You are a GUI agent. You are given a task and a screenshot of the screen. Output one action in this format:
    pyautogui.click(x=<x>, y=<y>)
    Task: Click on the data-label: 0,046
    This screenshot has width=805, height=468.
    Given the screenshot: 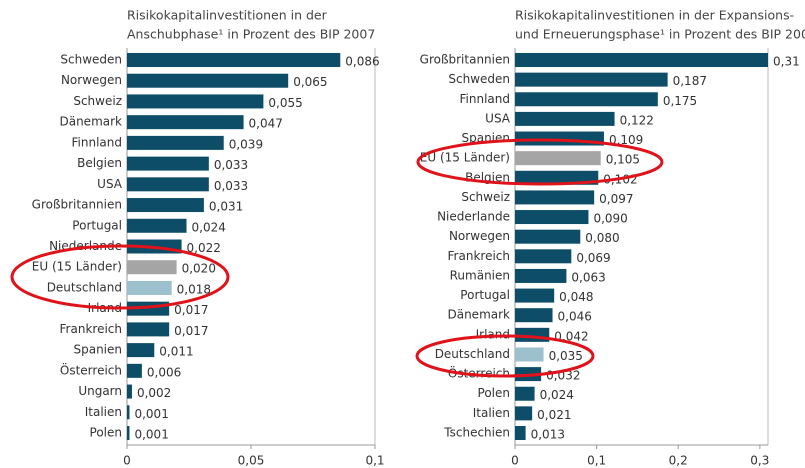 What is the action you would take?
    pyautogui.click(x=575, y=317)
    